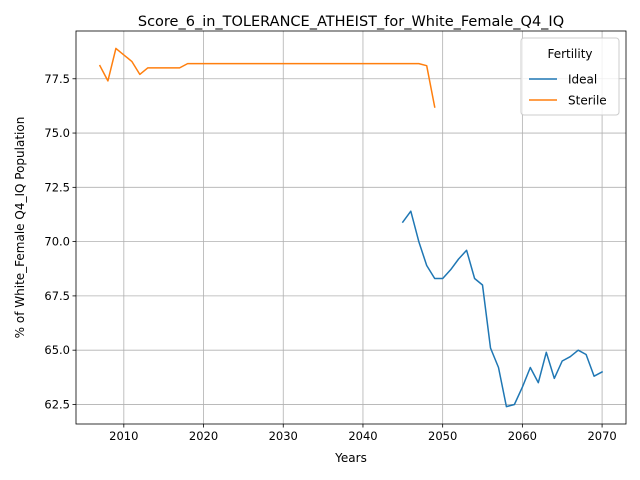  I want to click on x-axis: 2010 2020 2030 2040 2050 2060 2070, so click(363, 433).